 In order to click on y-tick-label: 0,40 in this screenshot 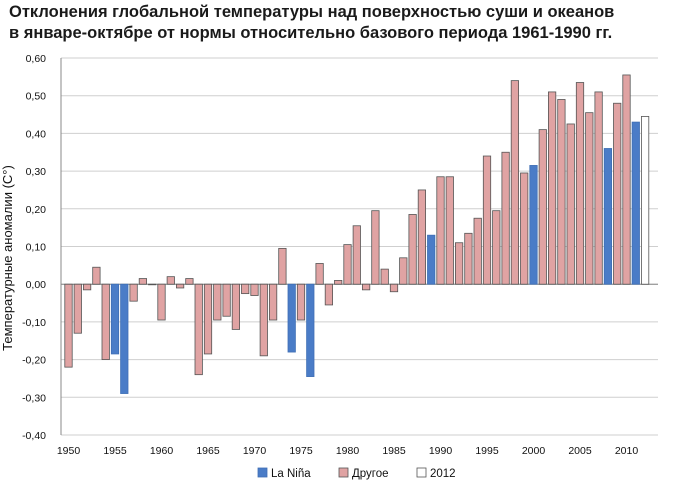, I will do `click(36, 134)`.